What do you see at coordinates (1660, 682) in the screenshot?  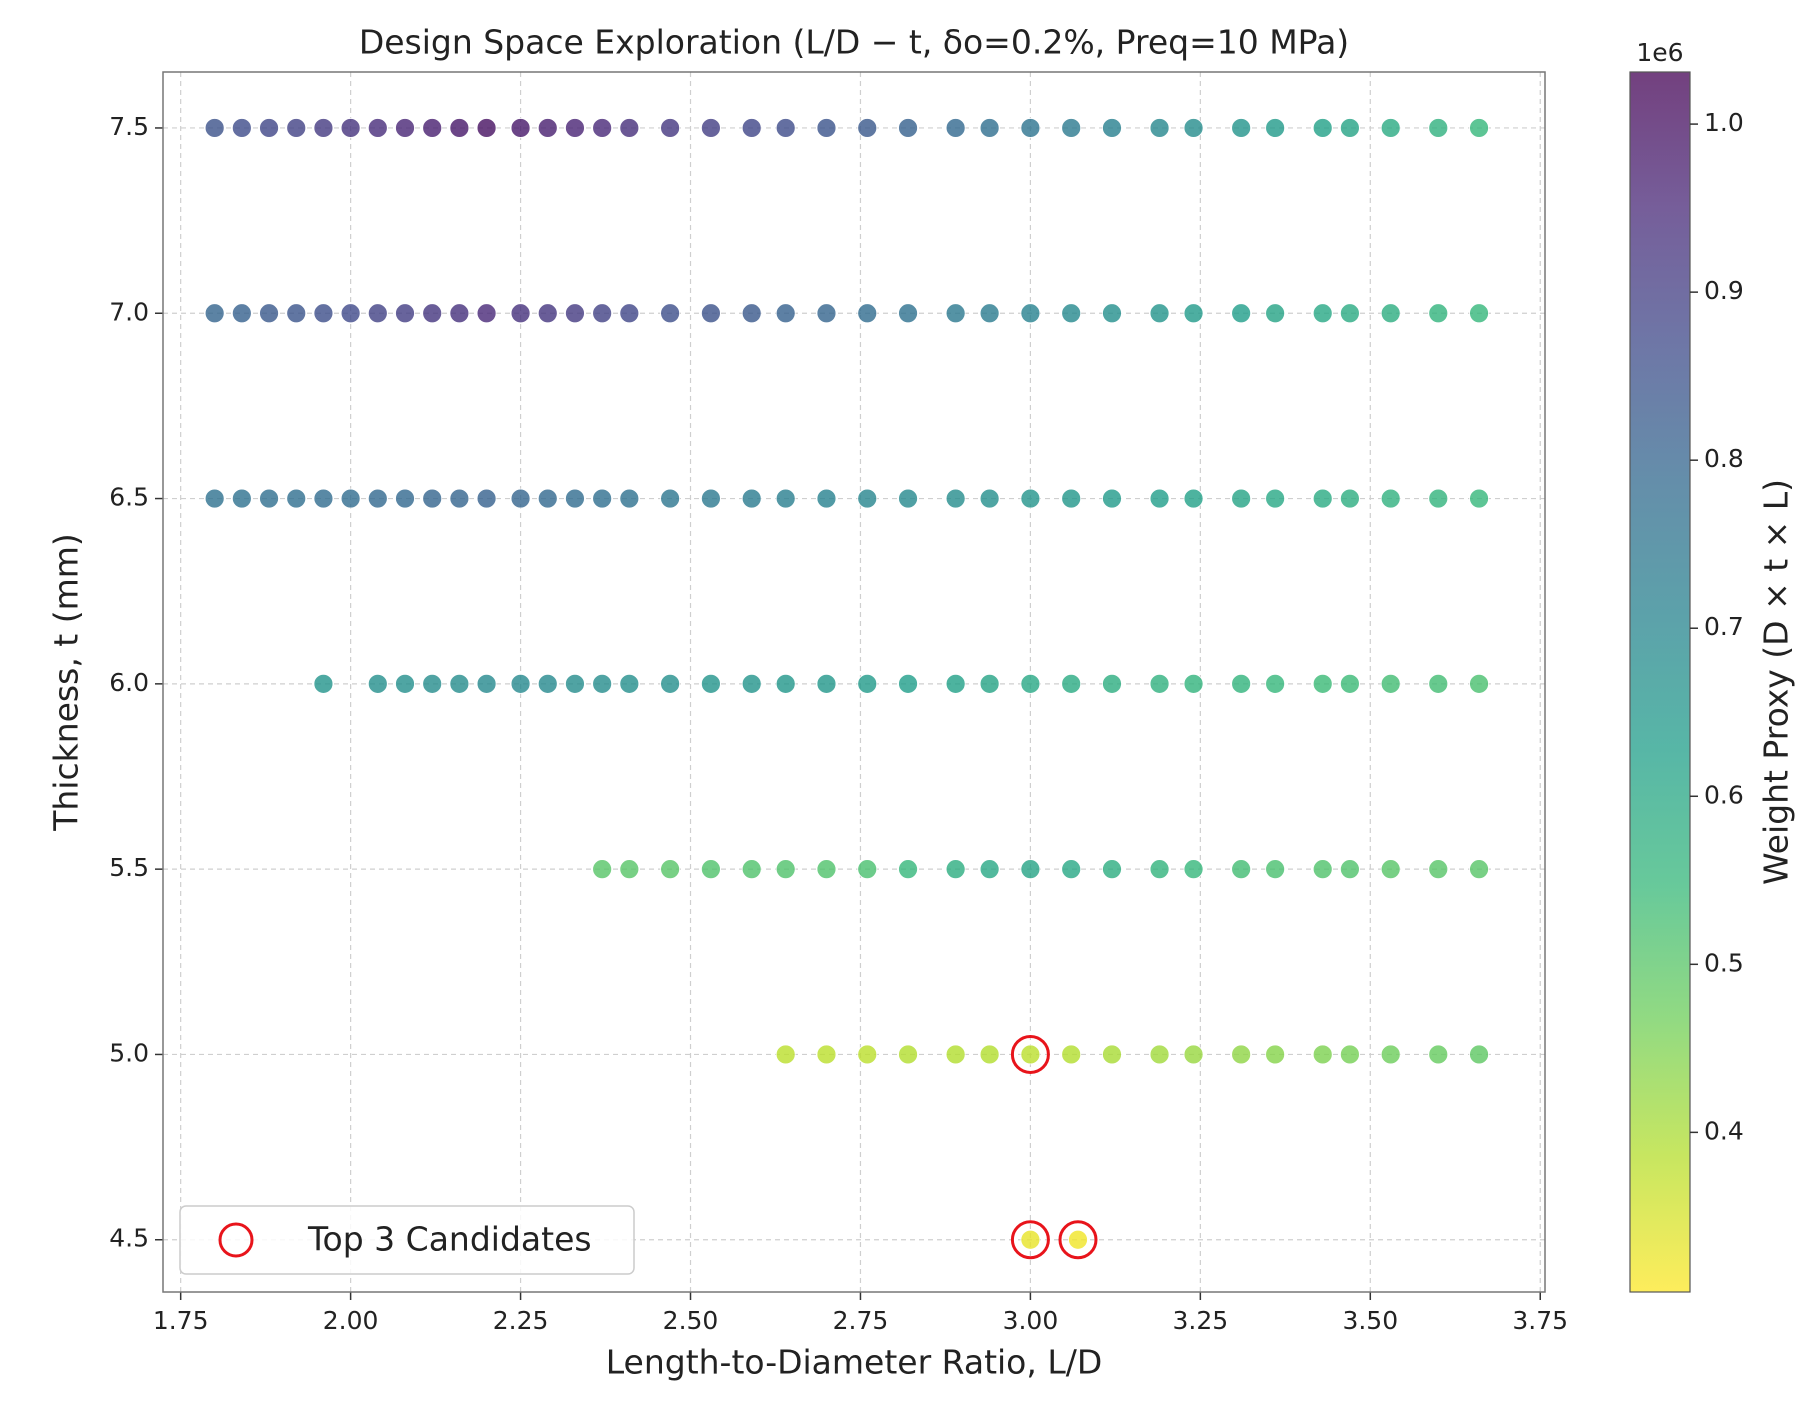 I see `colorbar` at bounding box center [1660, 682].